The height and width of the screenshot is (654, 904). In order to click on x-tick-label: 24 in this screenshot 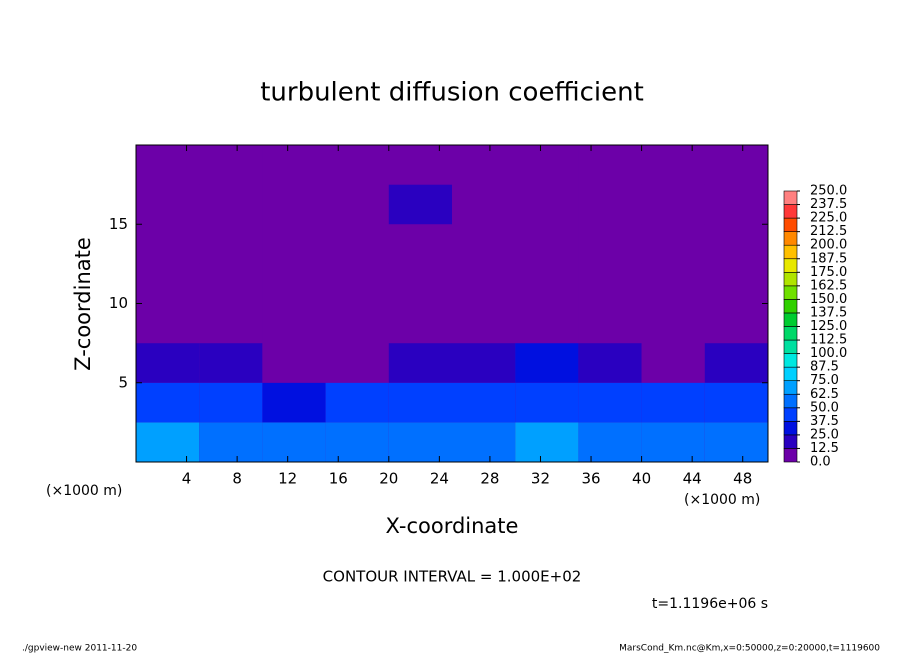, I will do `click(439, 479)`.